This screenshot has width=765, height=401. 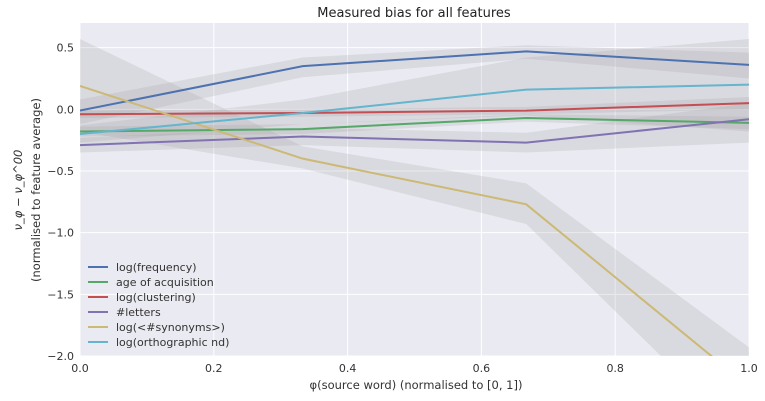 What do you see at coordinates (156, 267) in the screenshot?
I see `legend-label: log(frequency)` at bounding box center [156, 267].